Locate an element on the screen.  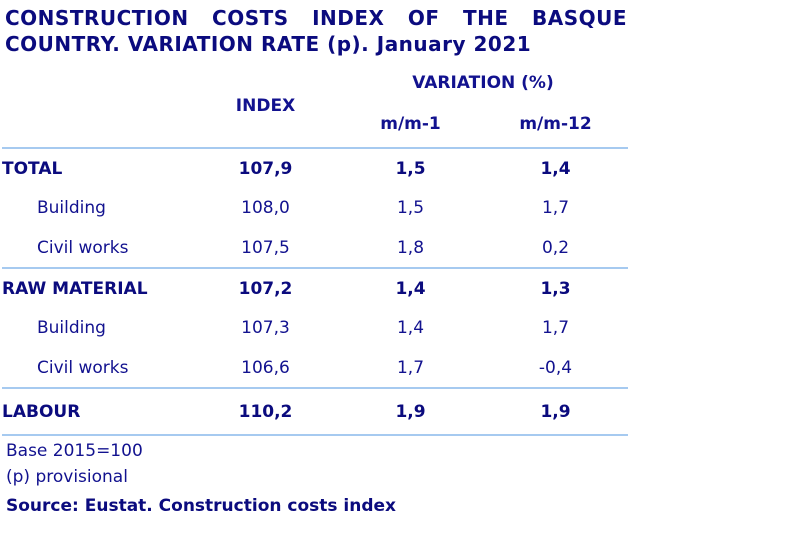
table-row-labour: LABOUR 110,2 1,9 1,9 is located at coordinates (315, 411).